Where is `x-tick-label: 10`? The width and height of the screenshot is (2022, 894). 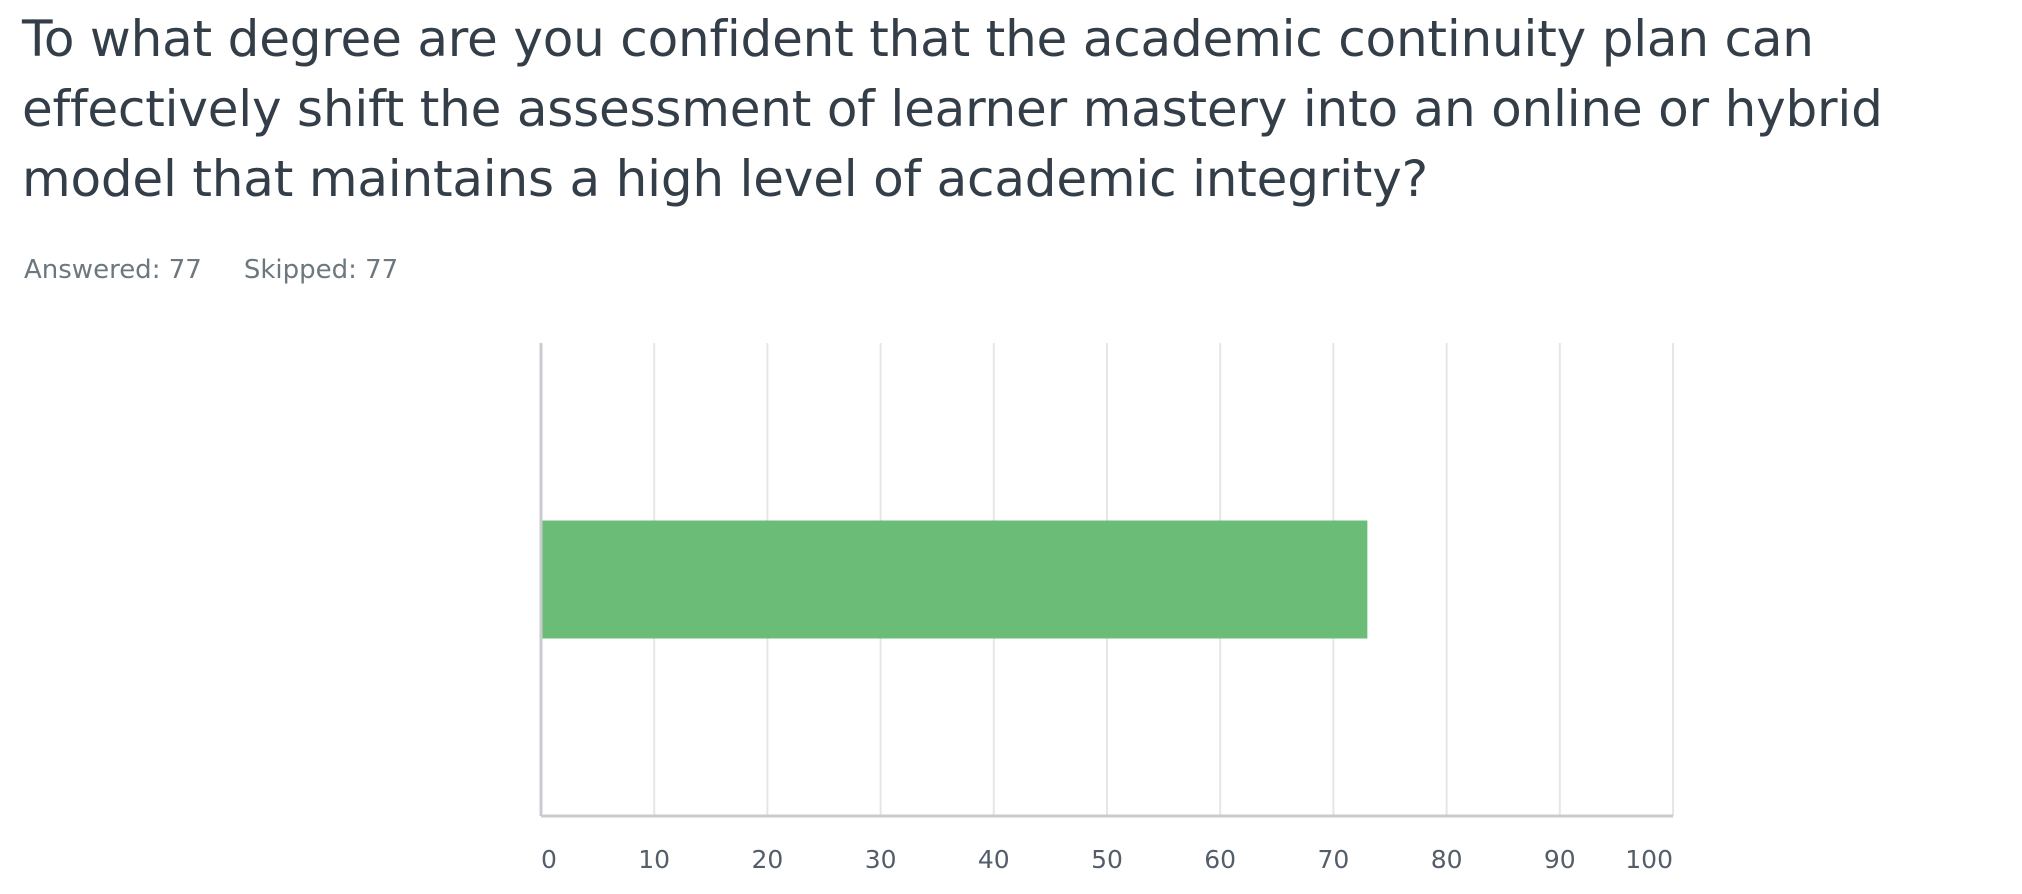
x-tick-label: 10 is located at coordinates (654, 859).